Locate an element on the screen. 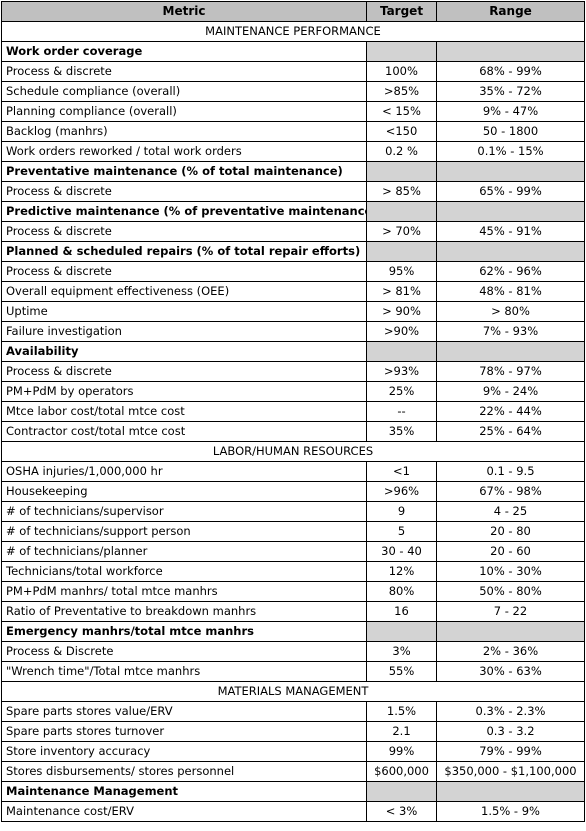  metric-cell: Store inventory accuracy is located at coordinates (184, 751).